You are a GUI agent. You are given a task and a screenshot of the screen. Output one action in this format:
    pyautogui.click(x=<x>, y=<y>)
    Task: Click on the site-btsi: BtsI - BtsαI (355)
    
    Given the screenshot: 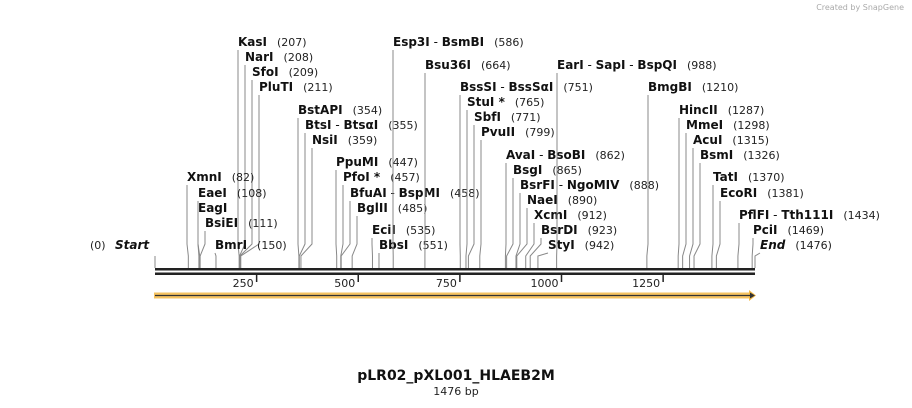 What is the action you would take?
    pyautogui.click(x=358, y=193)
    